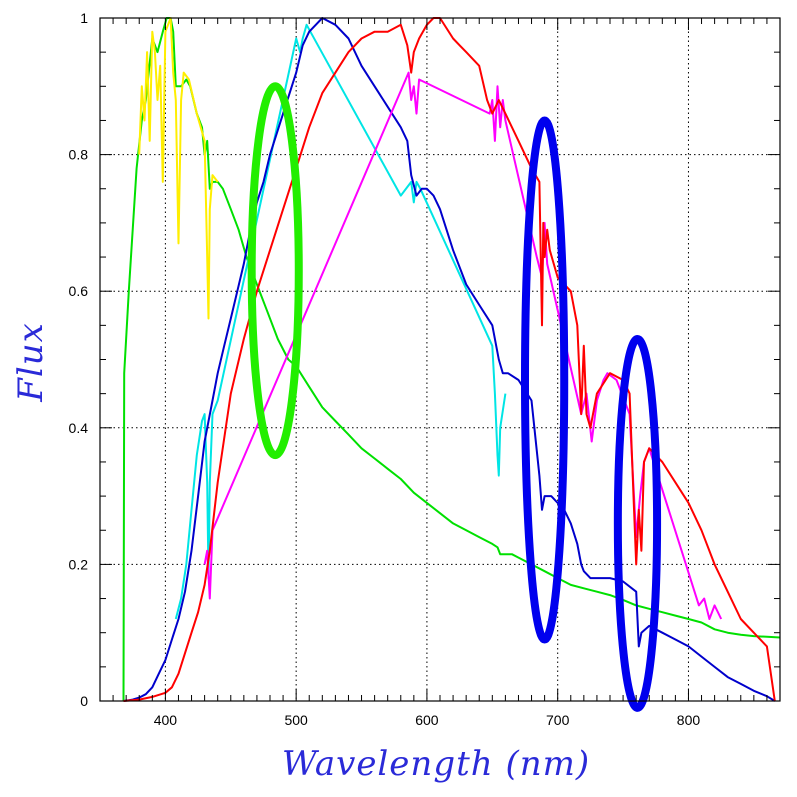 The image size is (797, 797). Describe the element at coordinates (79, 564) in the screenshot. I see `y-tick-label: 0.2` at that location.